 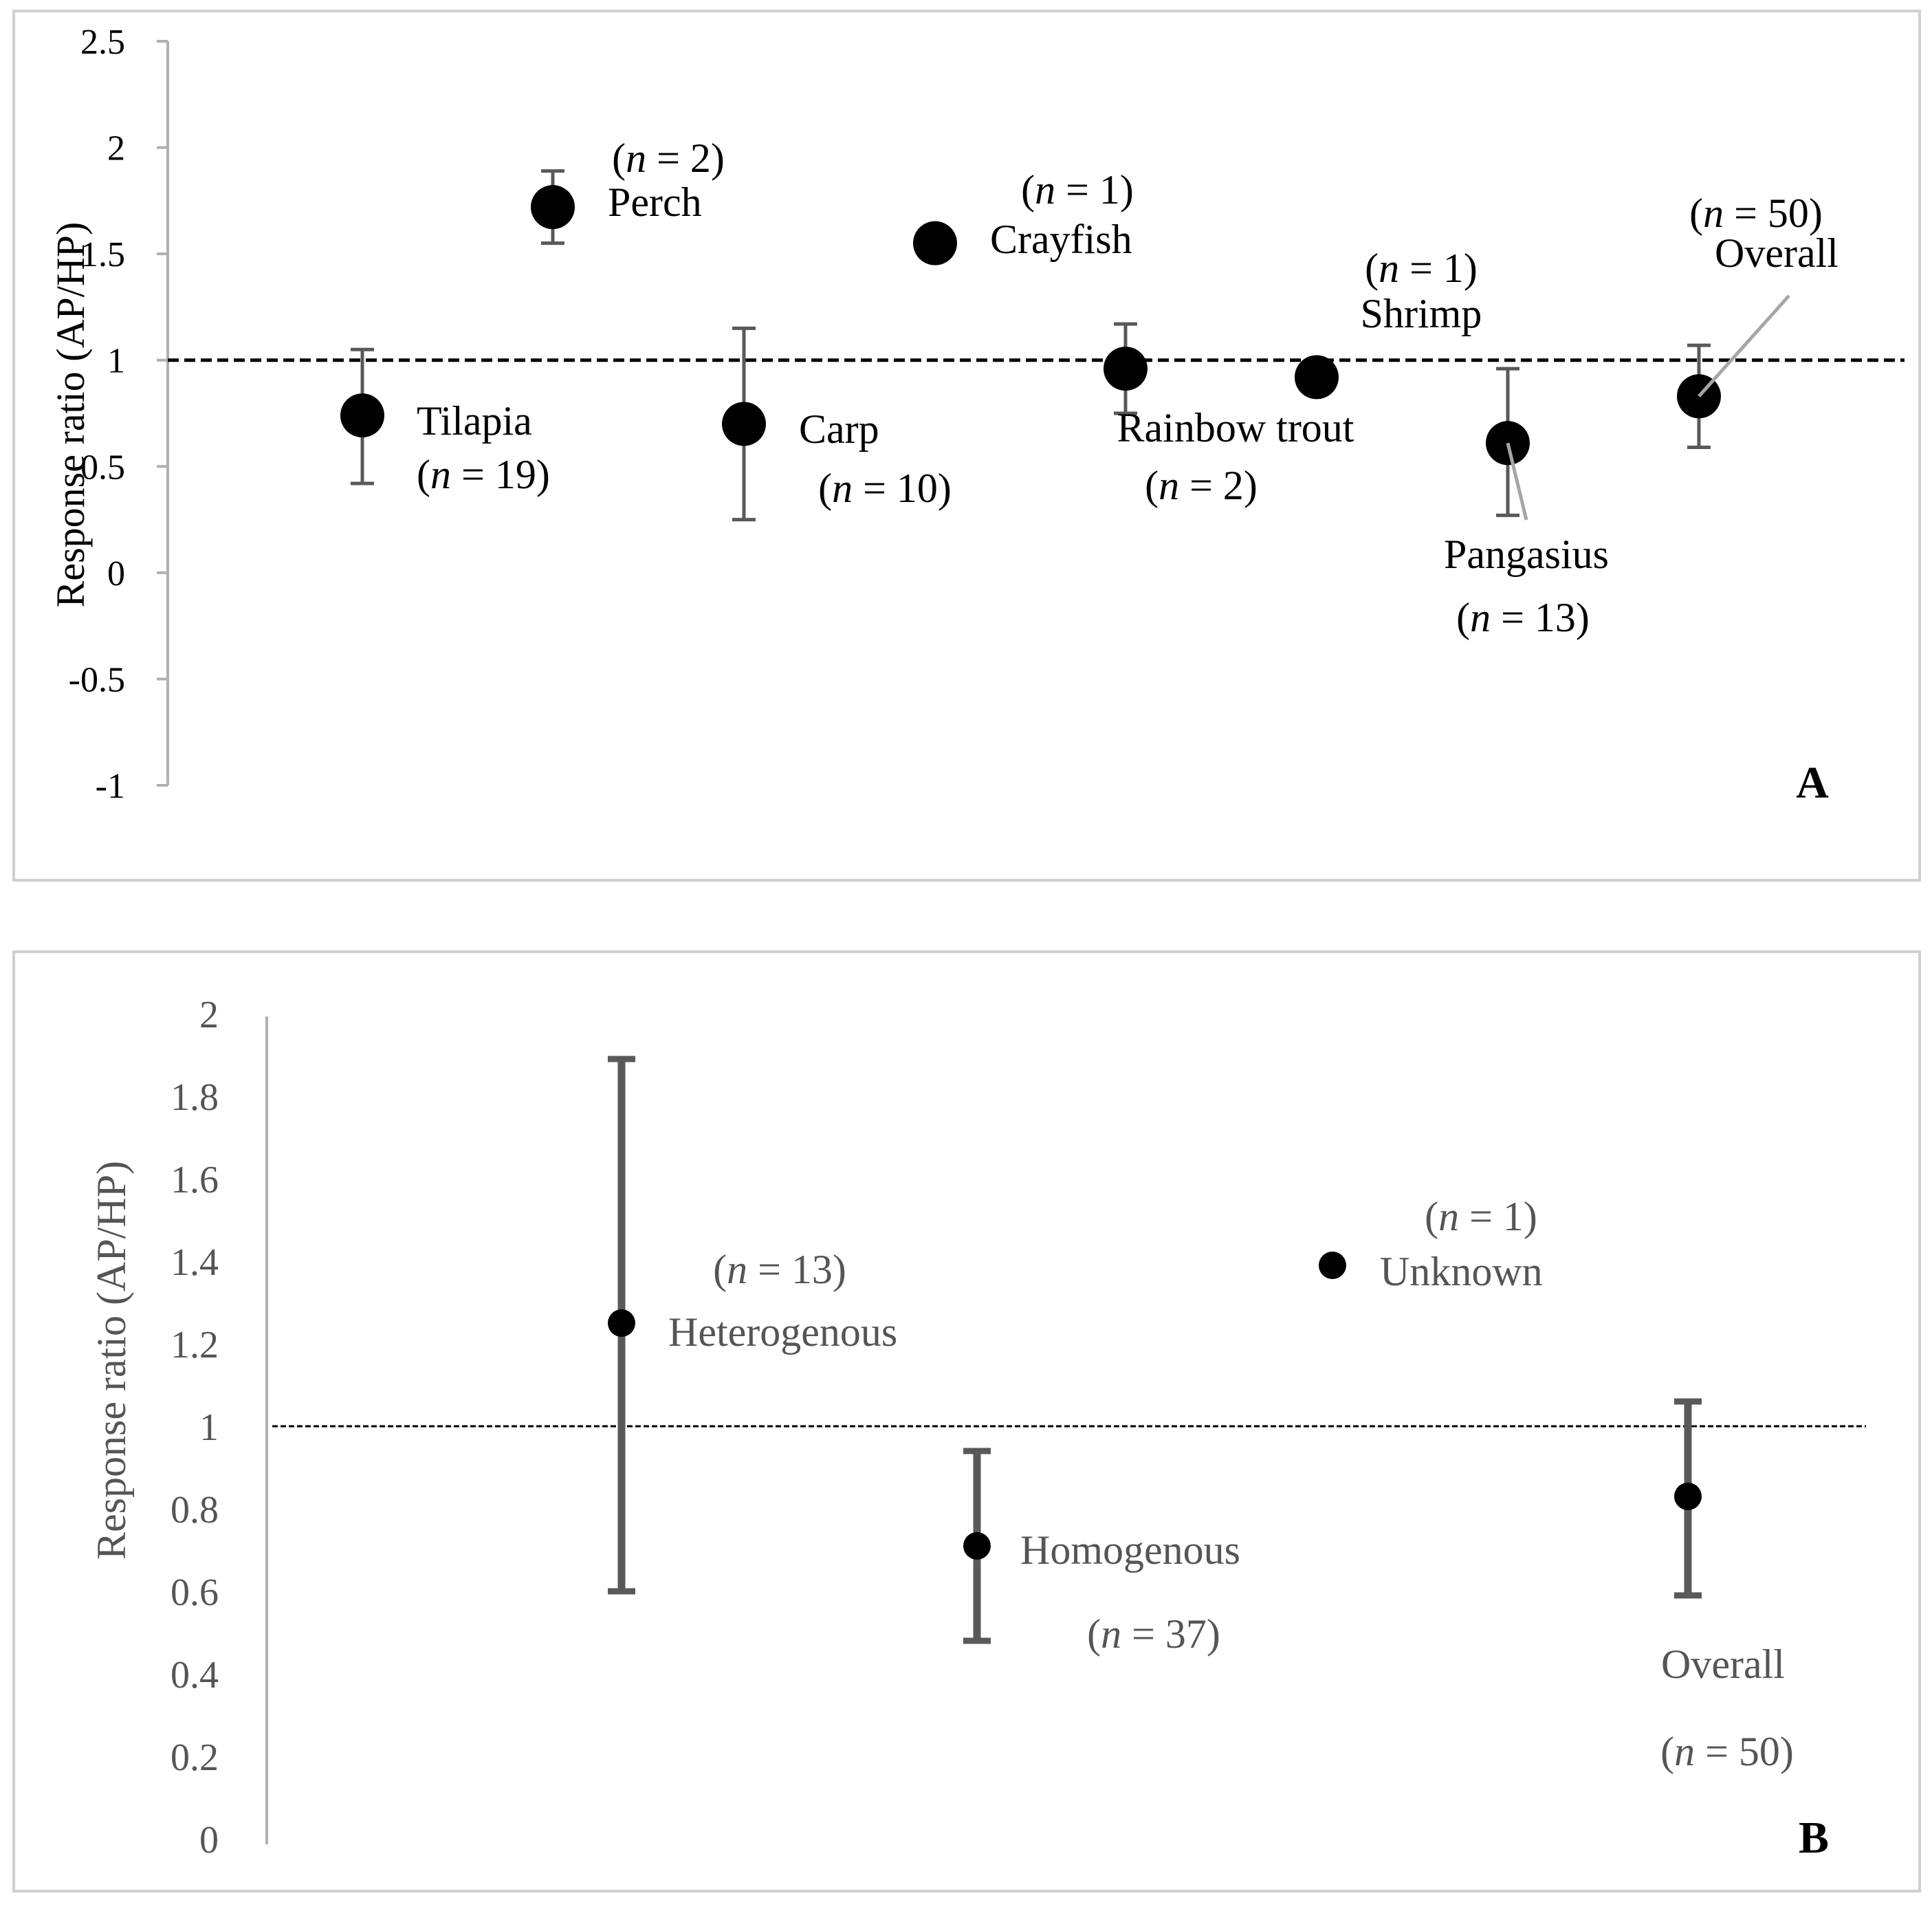 I want to click on data-point-heterogenous, so click(x=622, y=1323).